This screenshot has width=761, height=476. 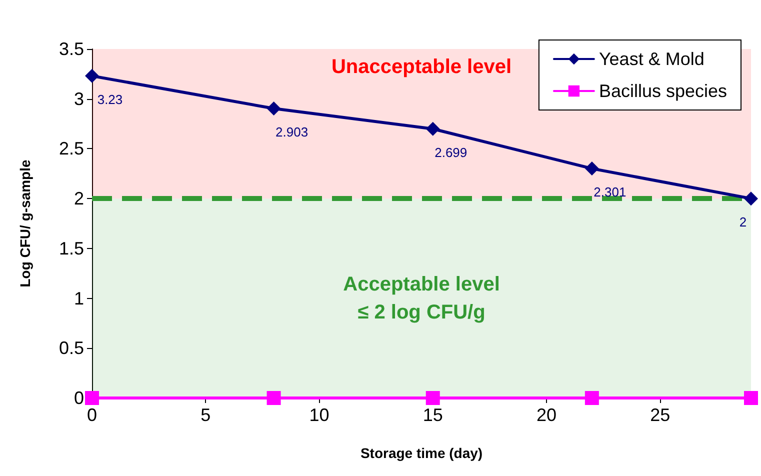 What do you see at coordinates (610, 192) in the screenshot?
I see `data-label: 2.301` at bounding box center [610, 192].